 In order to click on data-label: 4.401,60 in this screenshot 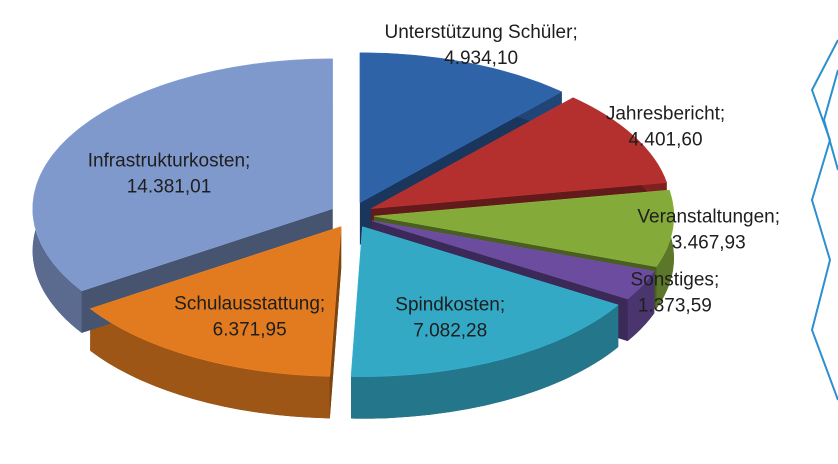, I will do `click(666, 140)`.